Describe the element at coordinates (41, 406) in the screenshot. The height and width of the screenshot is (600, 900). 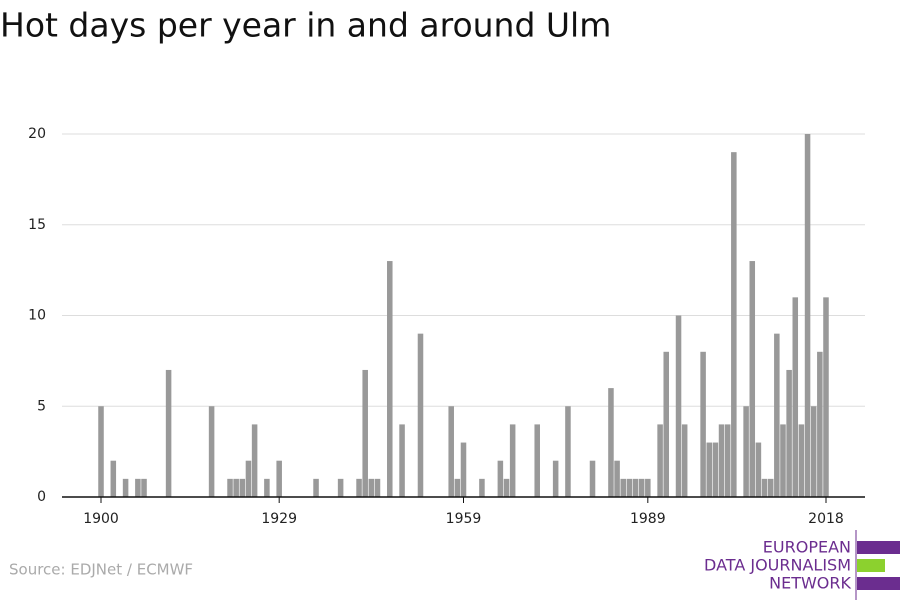
I see `y-tick-label: 5` at that location.